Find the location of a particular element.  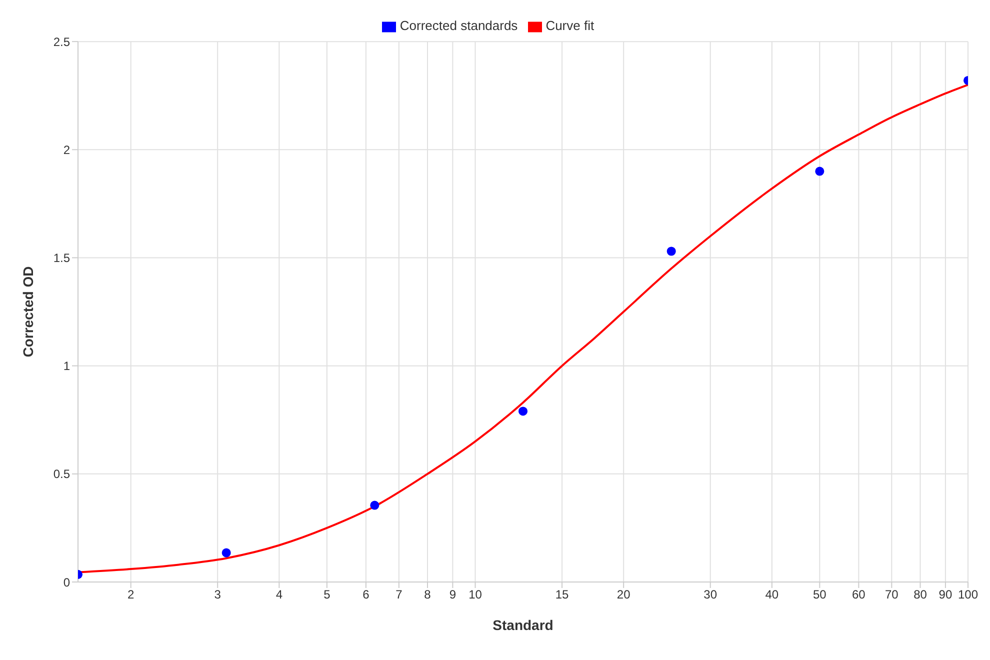

x-tick-label: 4 is located at coordinates (279, 595).